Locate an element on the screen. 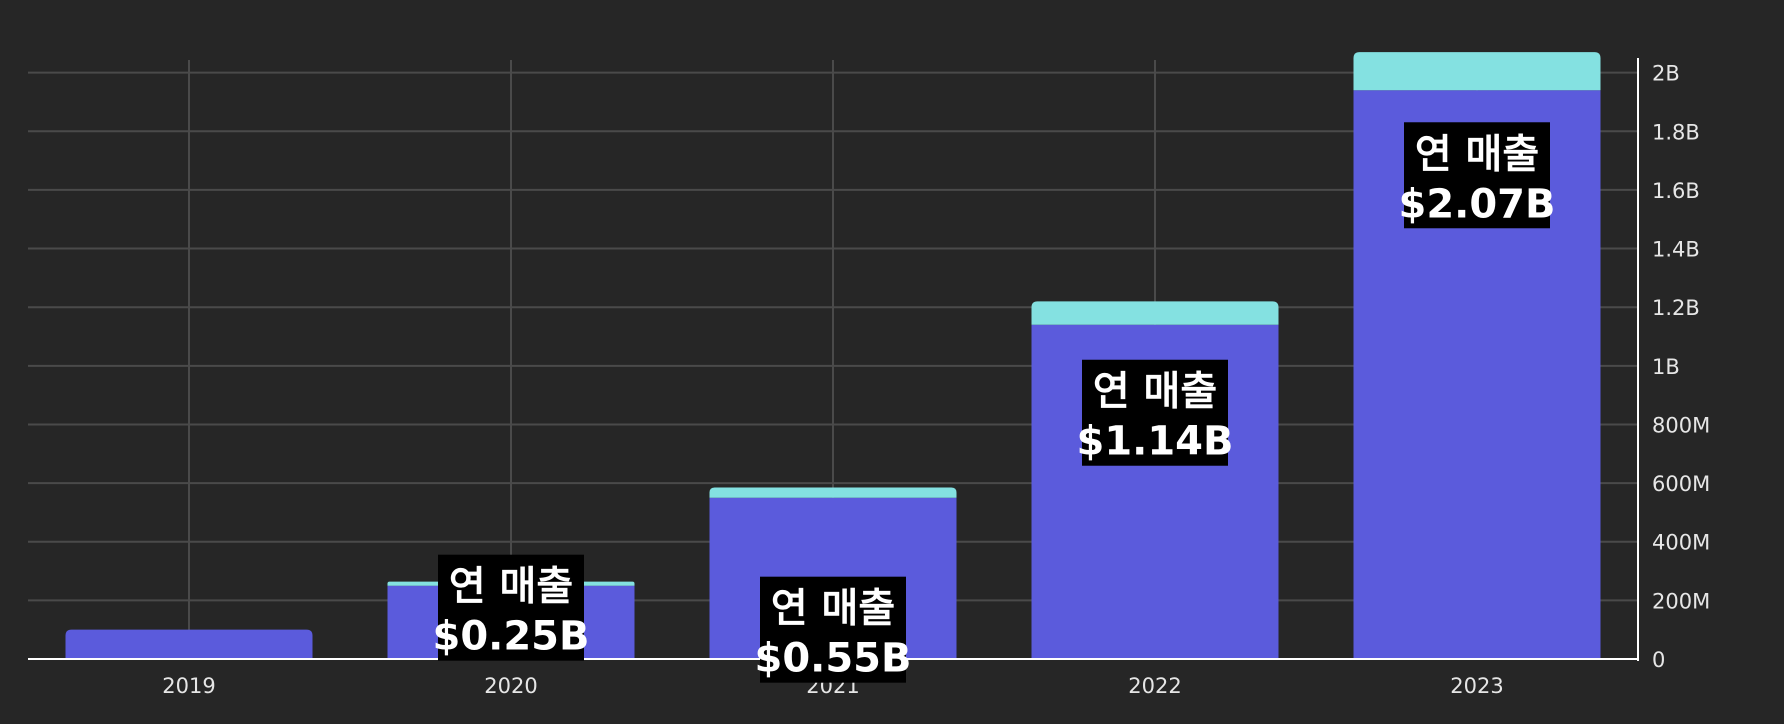 This screenshot has width=1784, height=724. y-tick-label: 200M is located at coordinates (1681, 601).